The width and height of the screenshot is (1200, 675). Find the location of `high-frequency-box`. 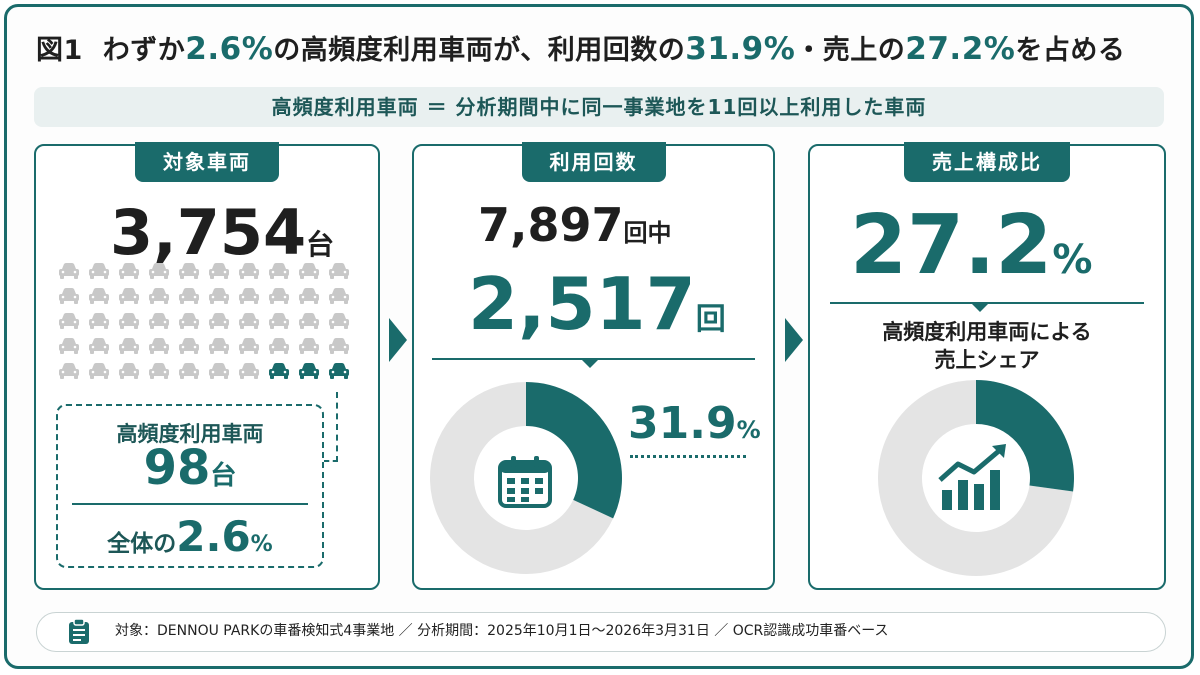

high-frequency-box is located at coordinates (190, 486).